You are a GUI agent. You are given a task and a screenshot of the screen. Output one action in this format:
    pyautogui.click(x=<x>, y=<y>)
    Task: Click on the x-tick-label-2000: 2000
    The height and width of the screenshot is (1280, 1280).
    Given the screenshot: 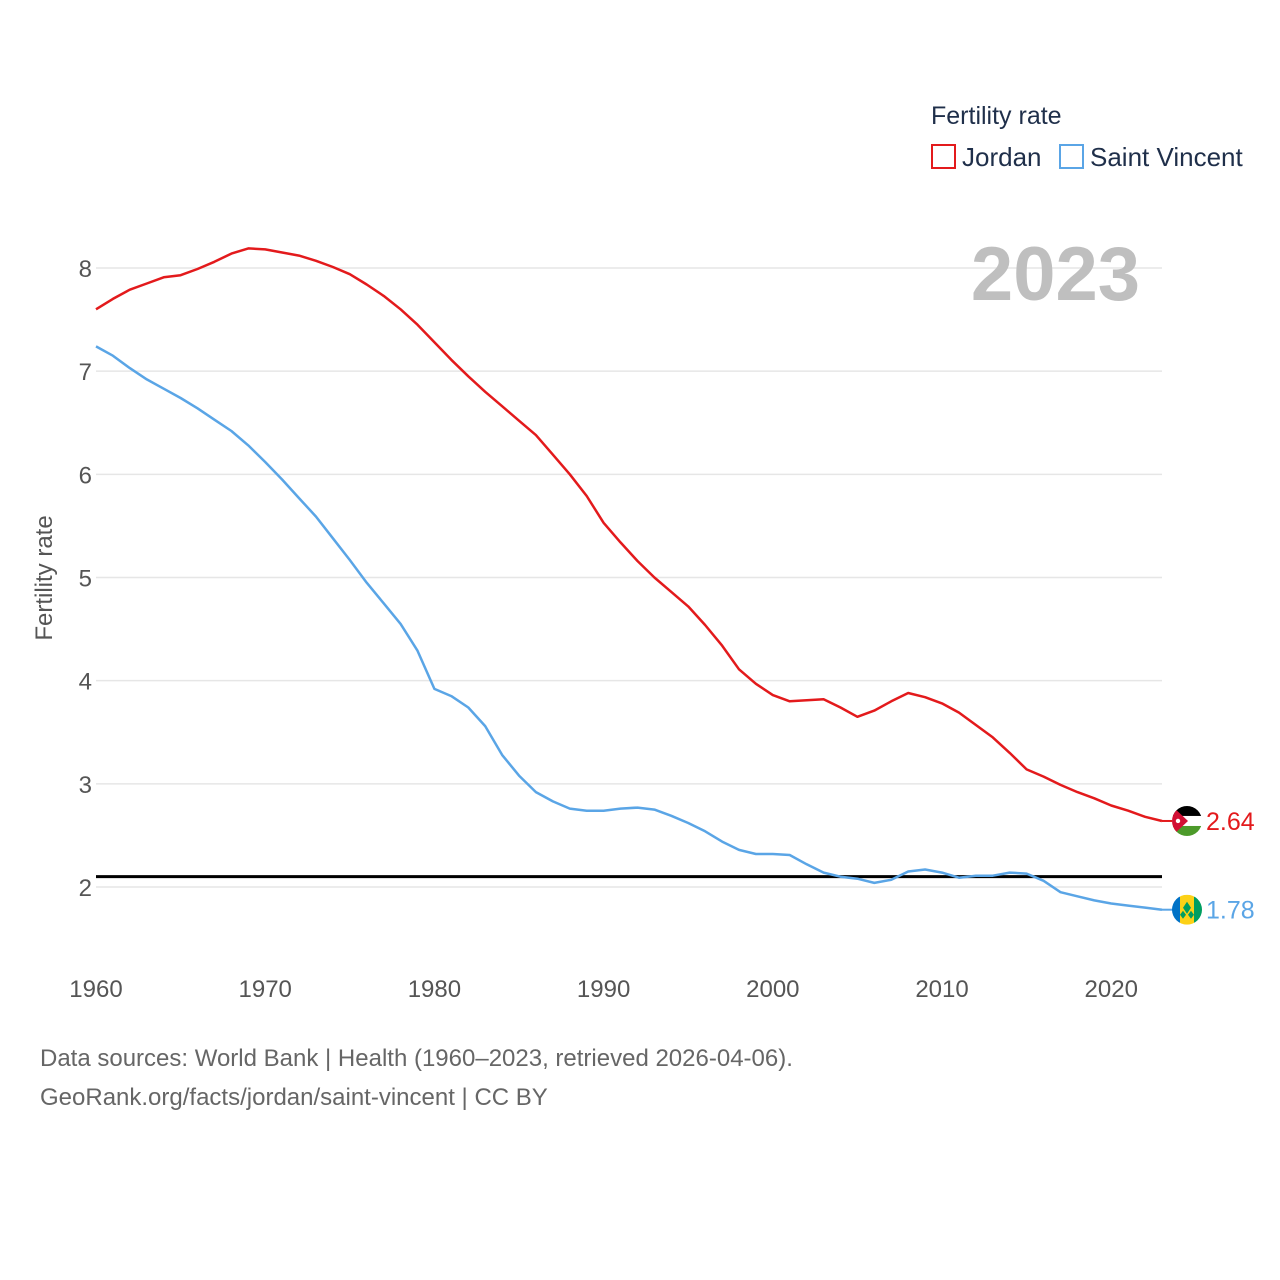 What is the action you would take?
    pyautogui.click(x=772, y=989)
    